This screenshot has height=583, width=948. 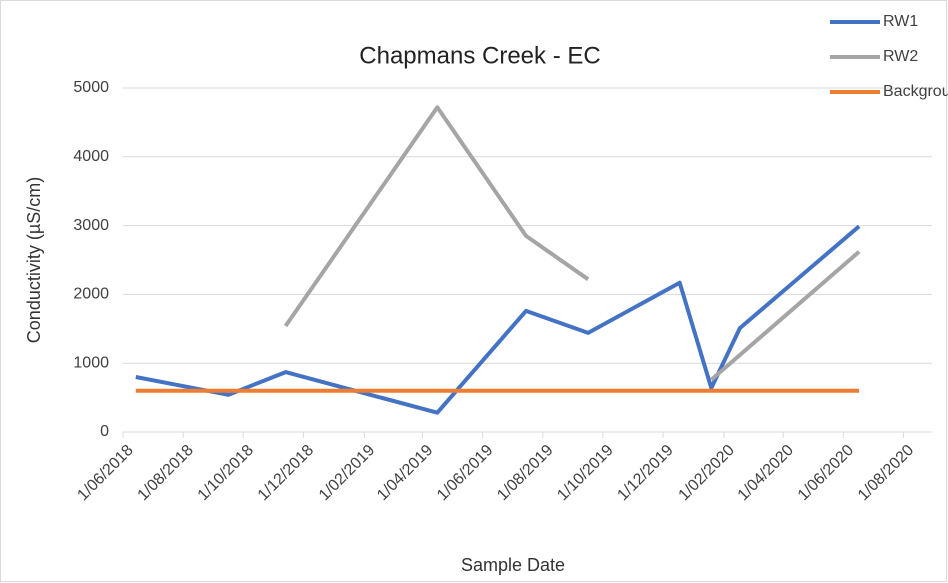 I want to click on legend-label: Background, so click(x=915, y=91).